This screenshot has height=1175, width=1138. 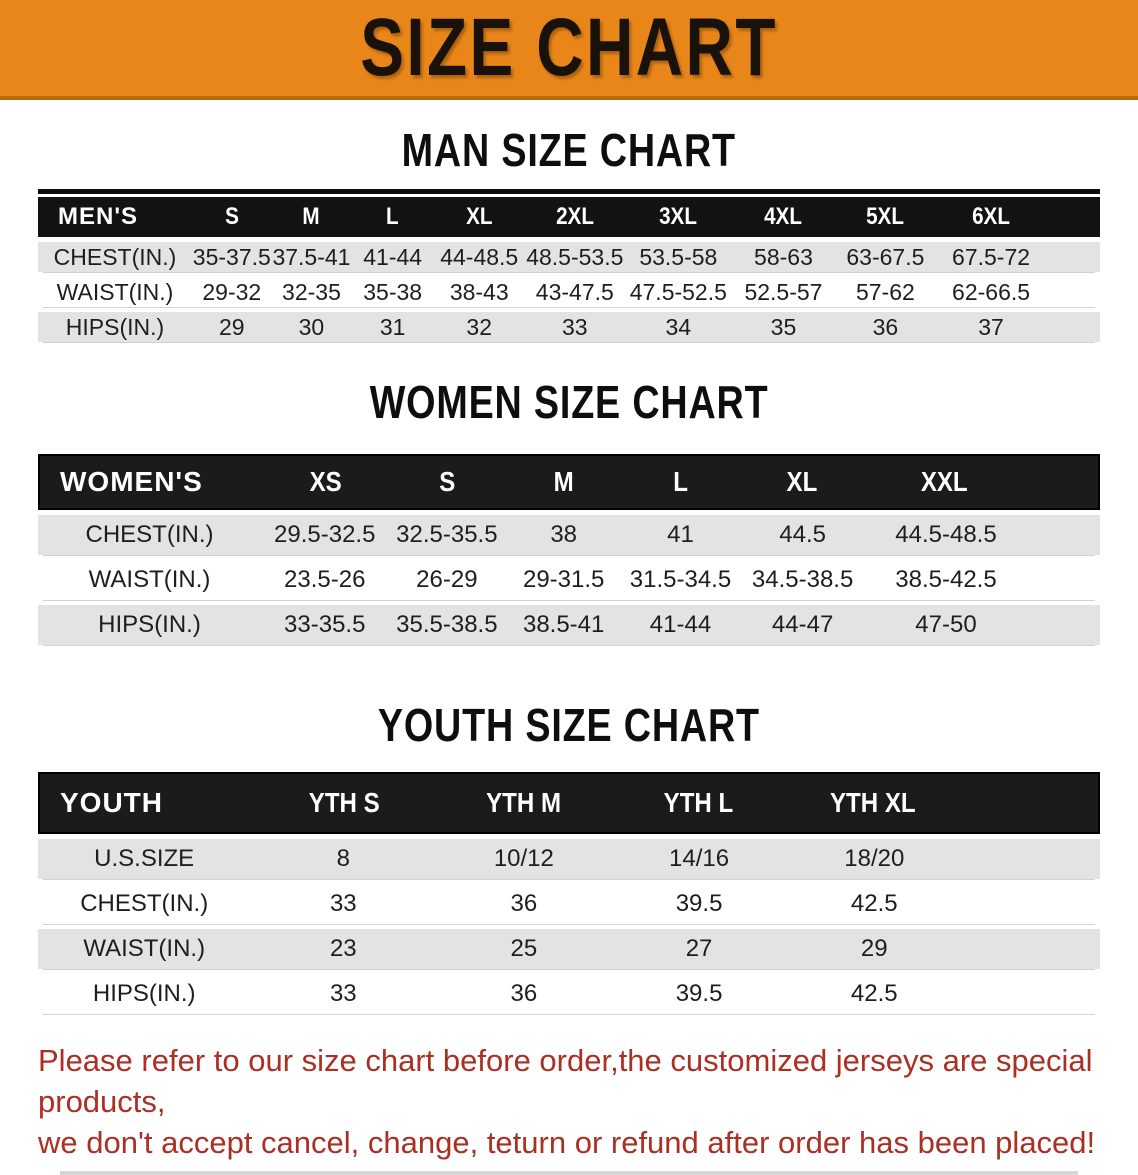 I want to click on corner-label: MEN'S, so click(x=98, y=216).